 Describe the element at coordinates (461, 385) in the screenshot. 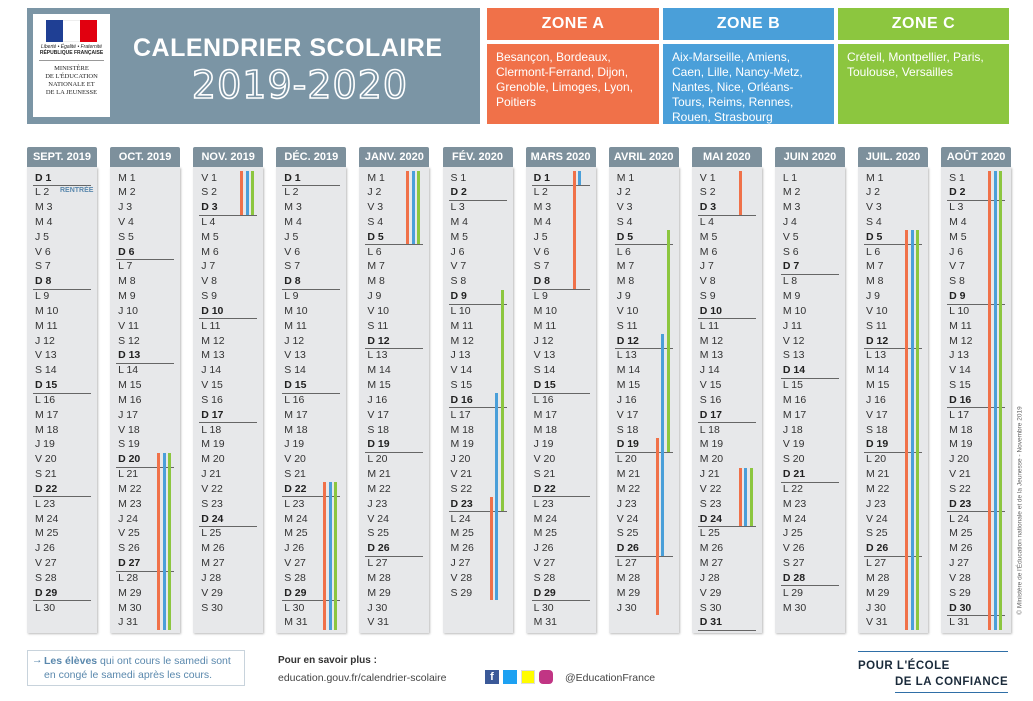

I see `day: S 15` at that location.